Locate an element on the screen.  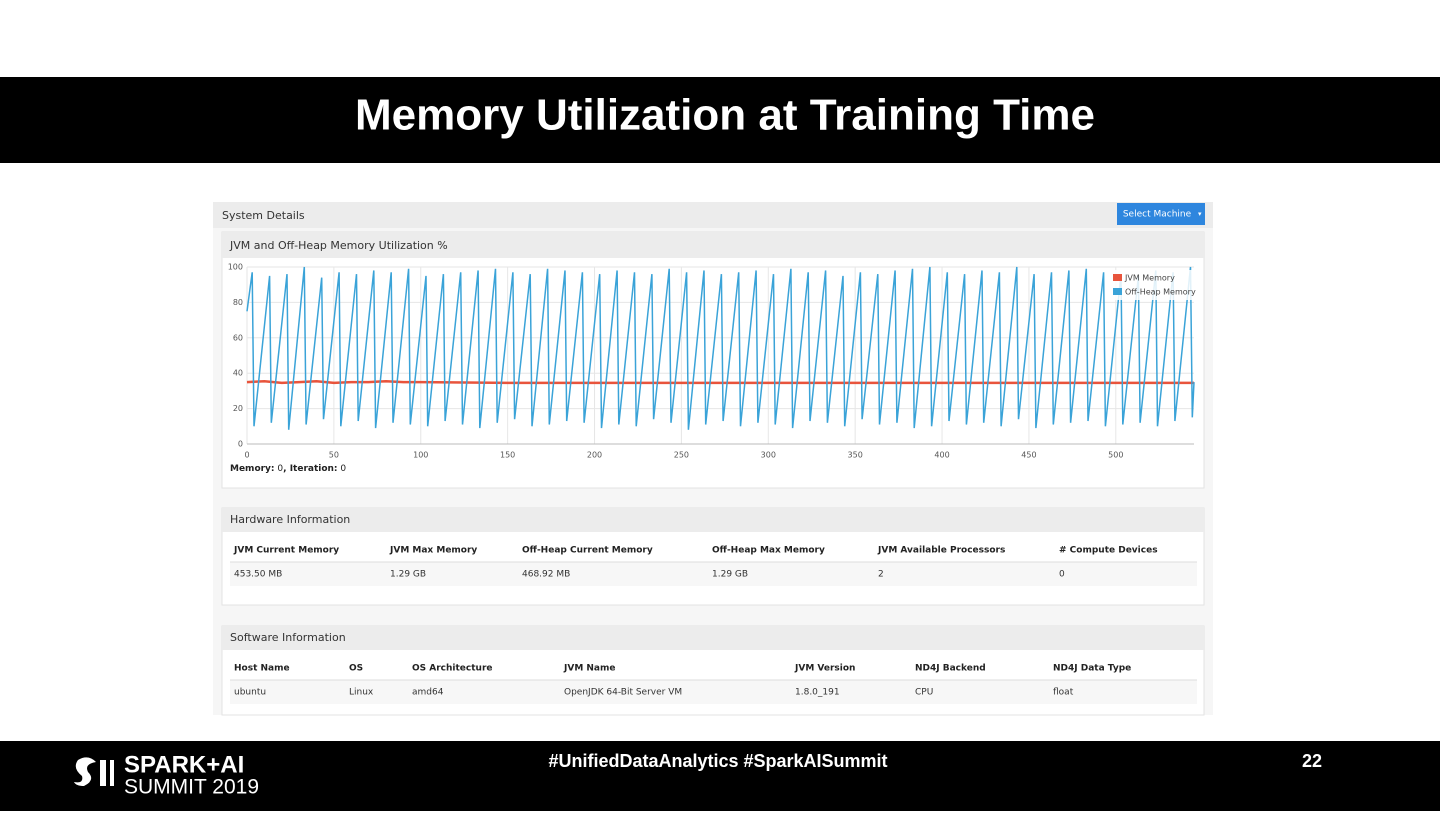
chart-header is located at coordinates (713, 245).